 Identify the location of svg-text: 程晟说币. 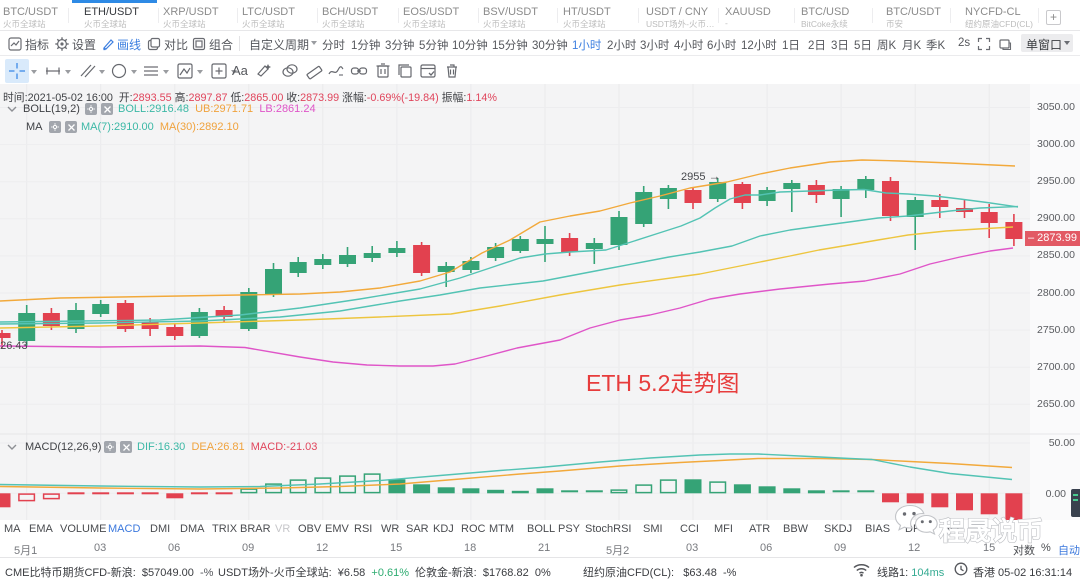
(991, 531).